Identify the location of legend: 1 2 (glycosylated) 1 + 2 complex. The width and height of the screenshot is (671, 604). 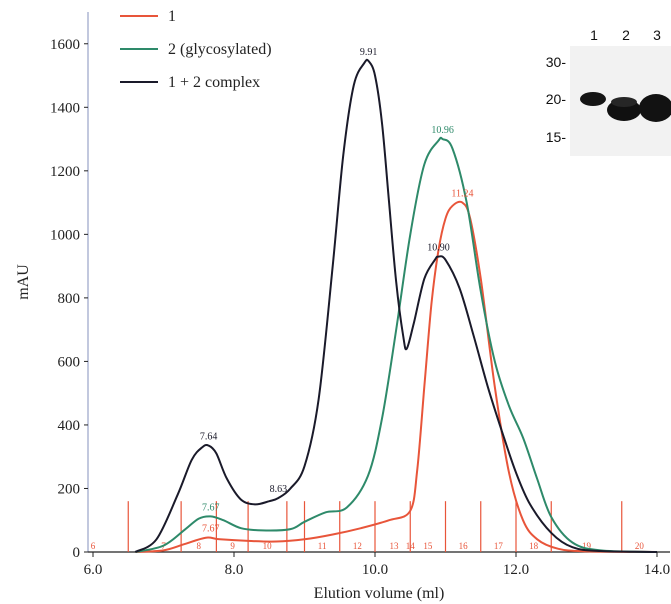
(196, 49).